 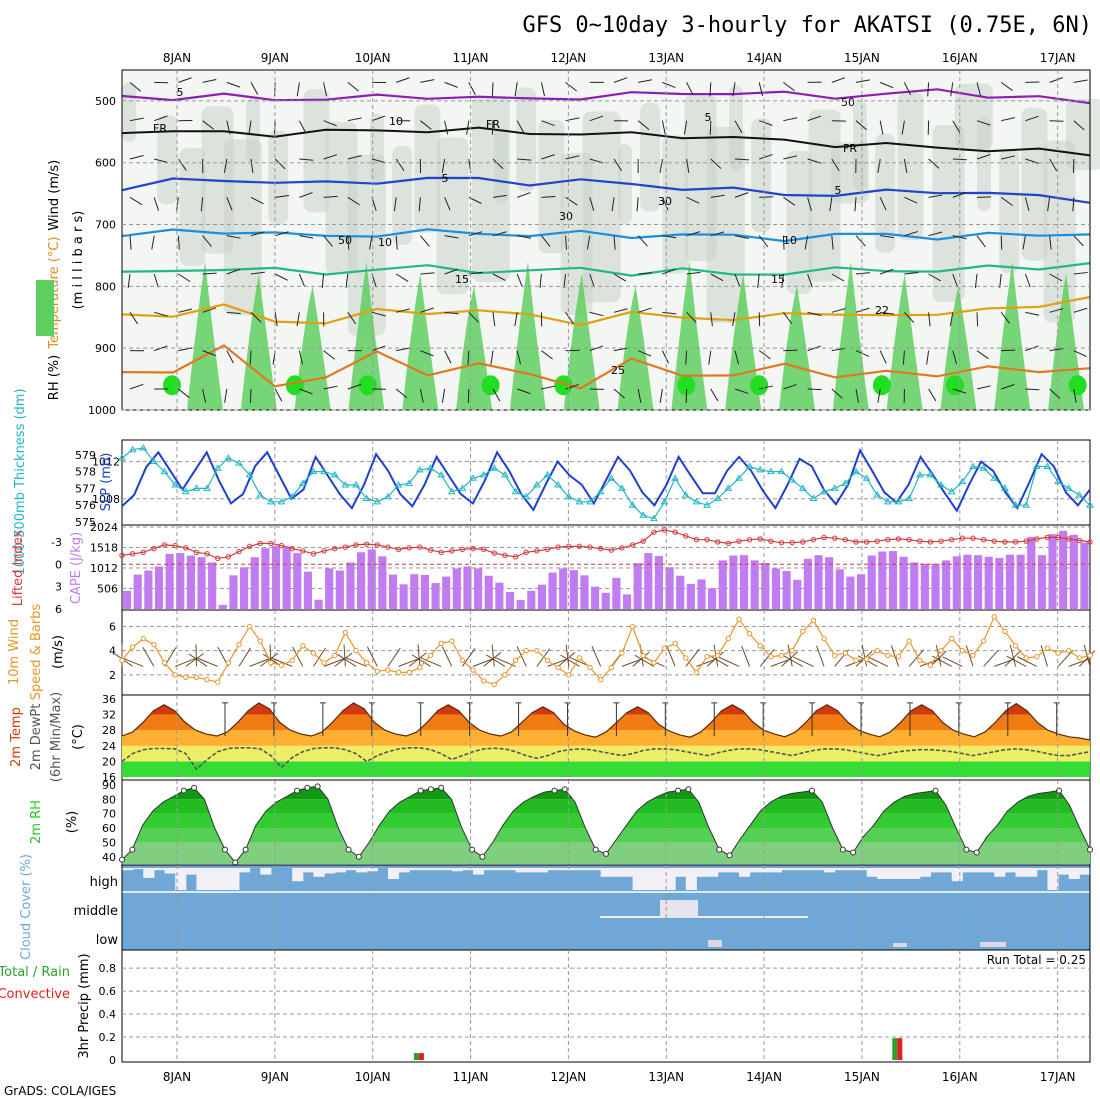 What do you see at coordinates (109, 828) in the screenshot?
I see `rh2m-tick: 60` at bounding box center [109, 828].